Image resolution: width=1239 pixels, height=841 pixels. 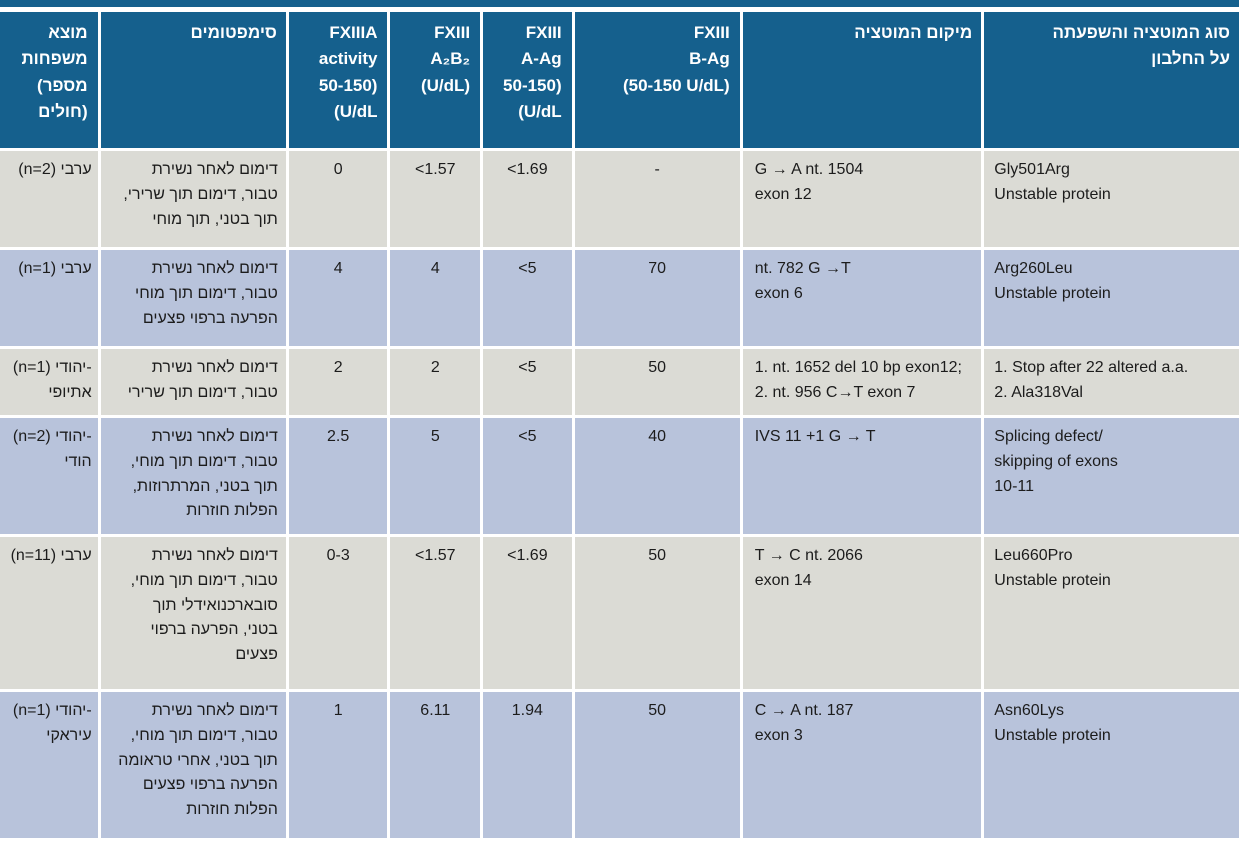 What do you see at coordinates (1111, 298) in the screenshot?
I see `cell-type: Arg260Leu Unstable protein` at bounding box center [1111, 298].